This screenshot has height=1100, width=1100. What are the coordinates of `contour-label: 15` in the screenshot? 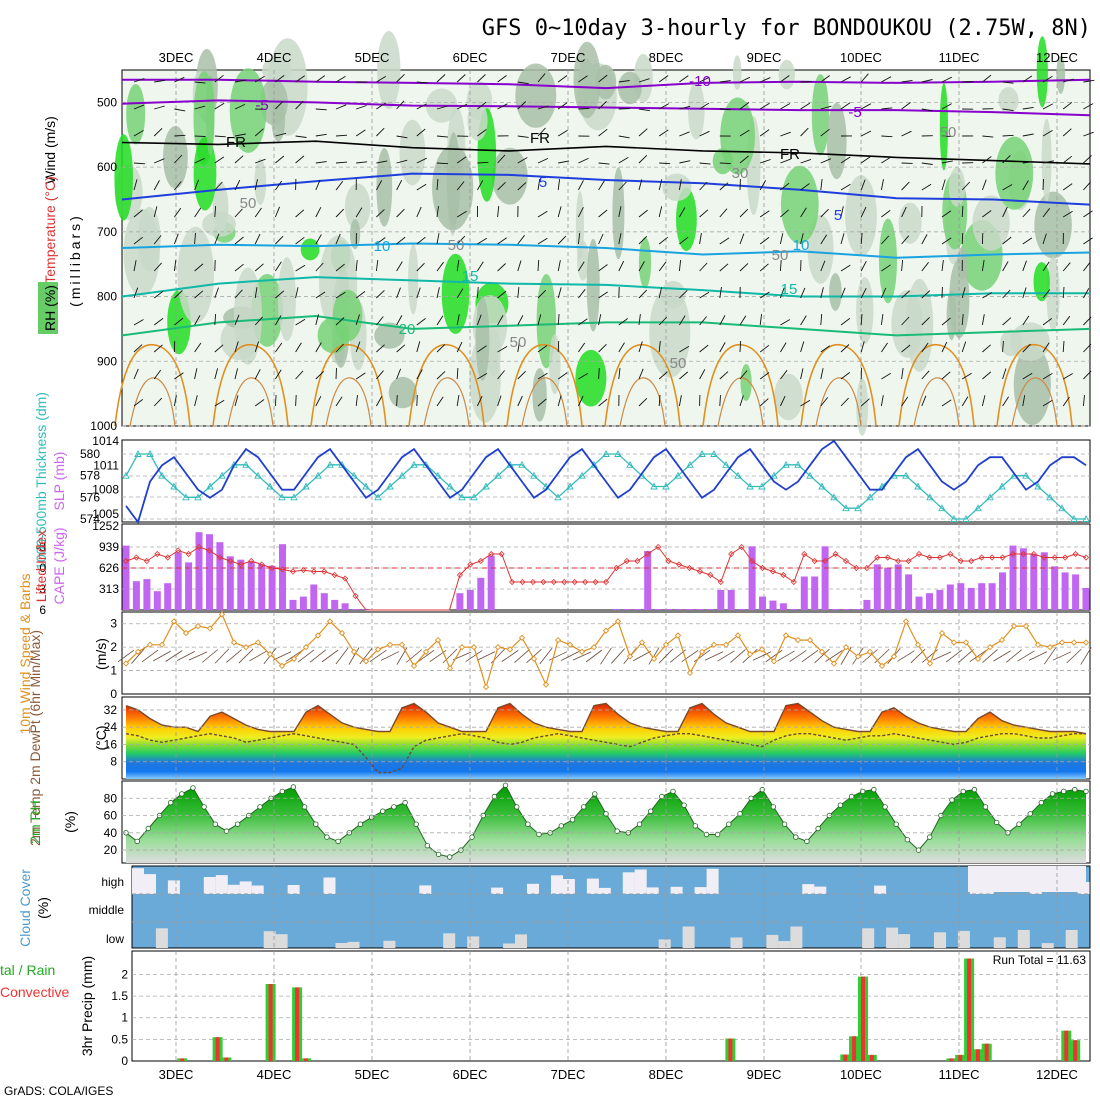 It's located at (470, 276).